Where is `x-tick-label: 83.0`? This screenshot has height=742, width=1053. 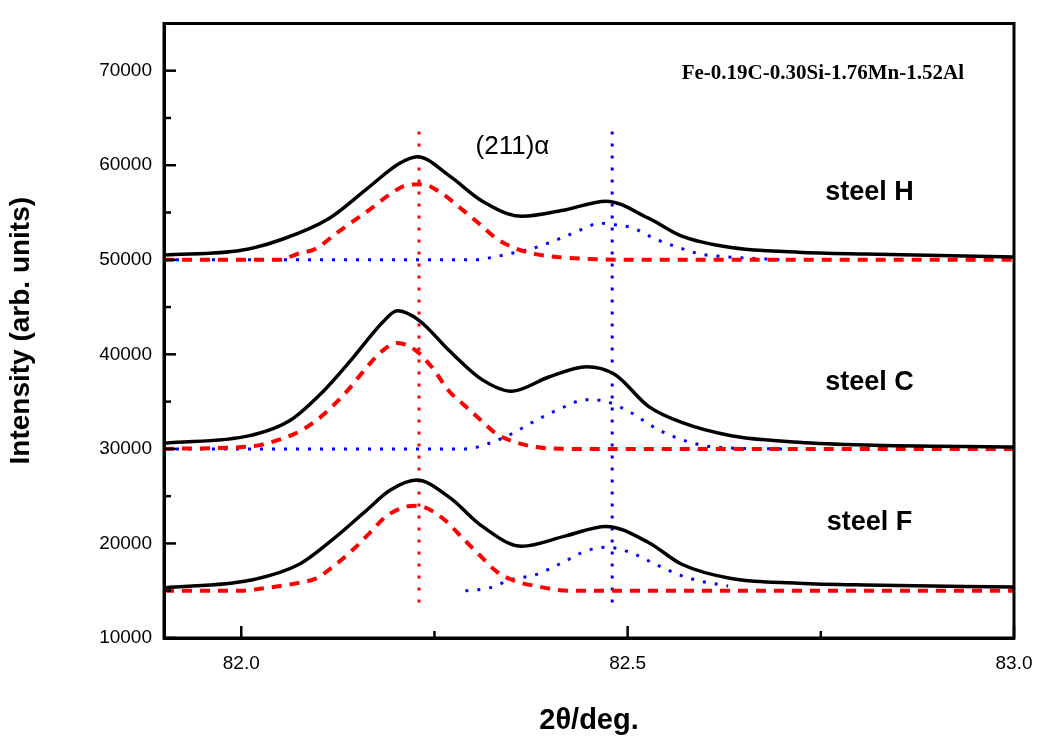 x-tick-label: 83.0 is located at coordinates (1014, 662).